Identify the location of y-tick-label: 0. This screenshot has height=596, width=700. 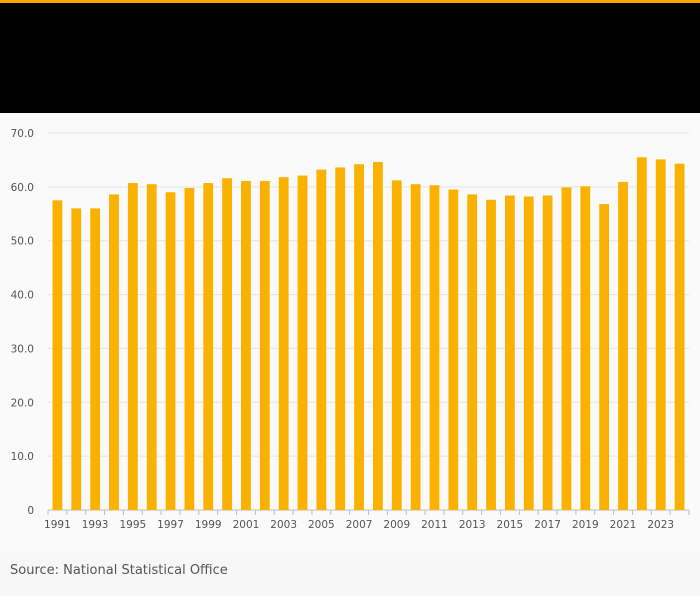
(30, 511).